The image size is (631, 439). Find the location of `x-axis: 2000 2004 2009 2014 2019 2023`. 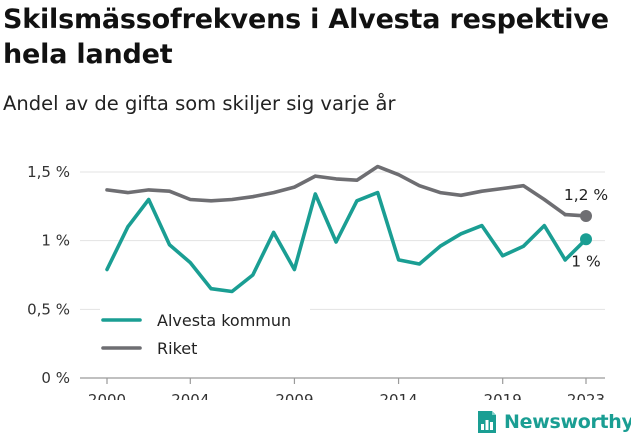

x-axis: 2000 2004 2009 2014 2019 2023 is located at coordinates (346, 389).